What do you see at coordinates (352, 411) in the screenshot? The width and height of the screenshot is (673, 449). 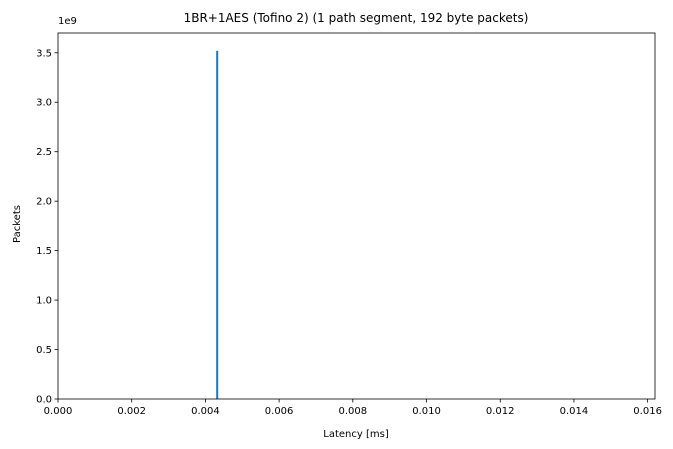 I see `x-tick-label: 0.008` at bounding box center [352, 411].